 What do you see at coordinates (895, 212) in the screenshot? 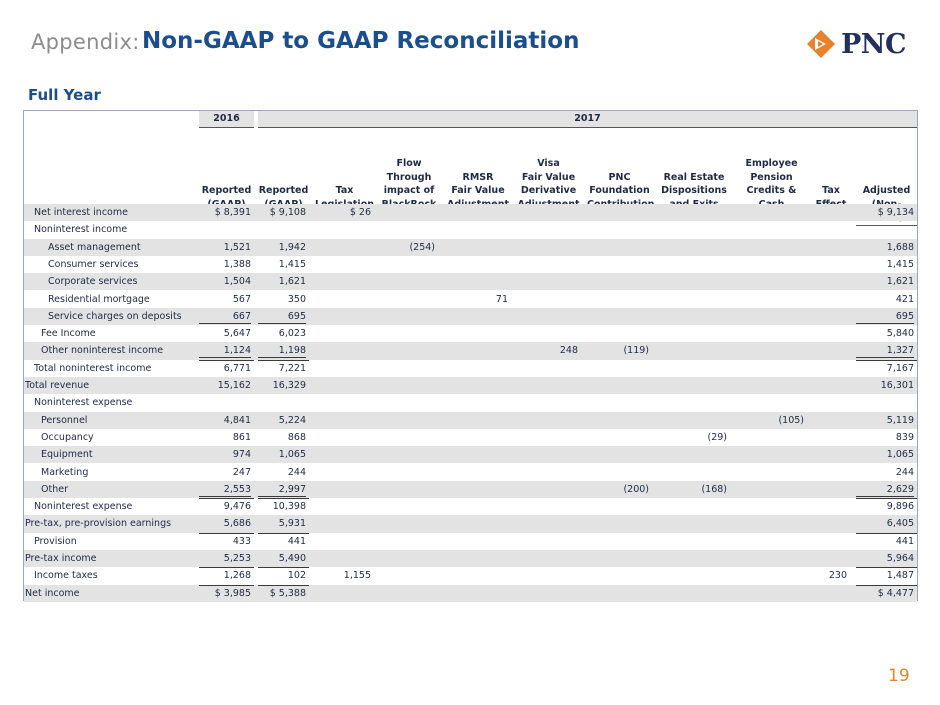
I see `table-cell: $ 9,134` at bounding box center [895, 212].